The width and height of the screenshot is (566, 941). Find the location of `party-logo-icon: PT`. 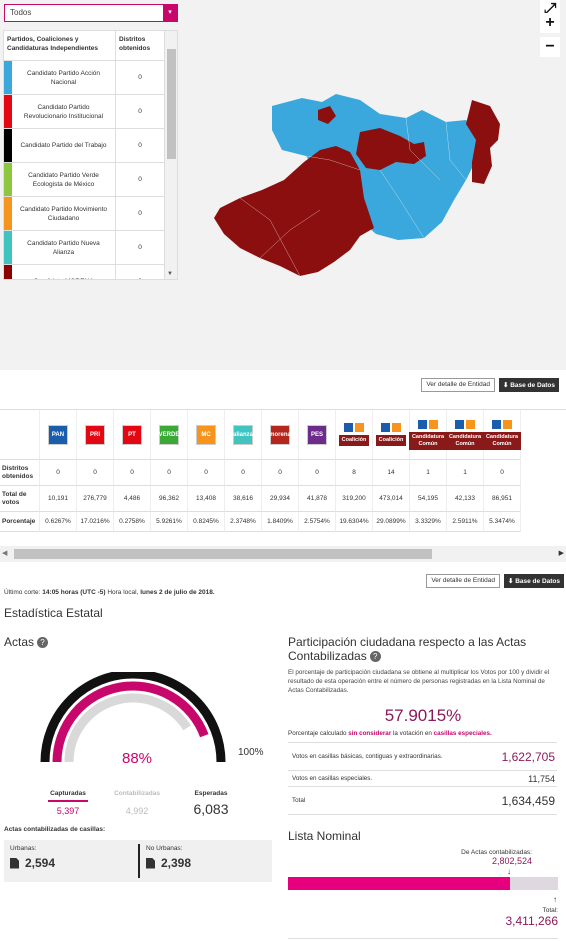

party-logo-icon: PT is located at coordinates (132, 434).